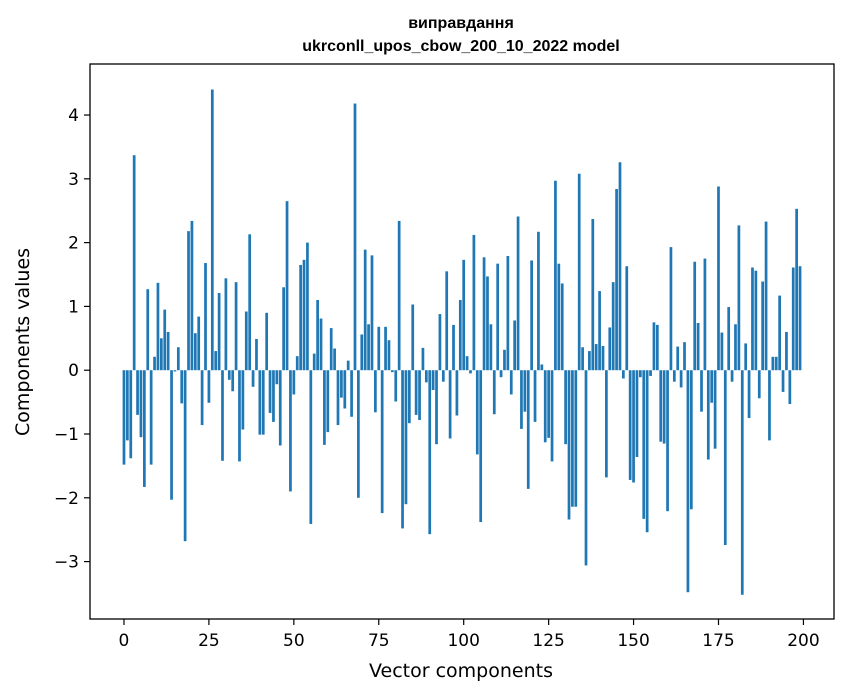 This screenshot has height=696, width=847. I want to click on x-tick-label: 100, so click(463, 641).